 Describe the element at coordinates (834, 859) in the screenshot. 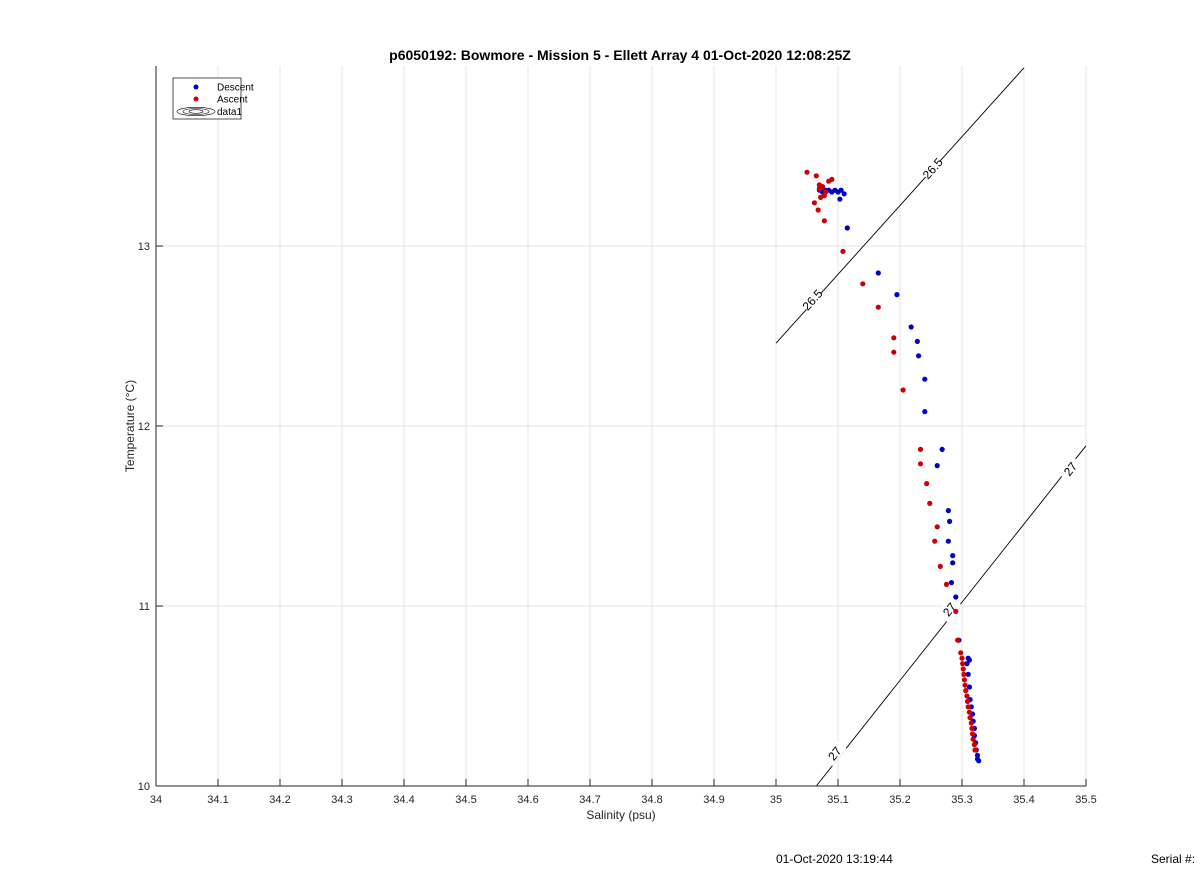

I see `print-timestamp: 01-Oct-2020 13:19:44` at that location.